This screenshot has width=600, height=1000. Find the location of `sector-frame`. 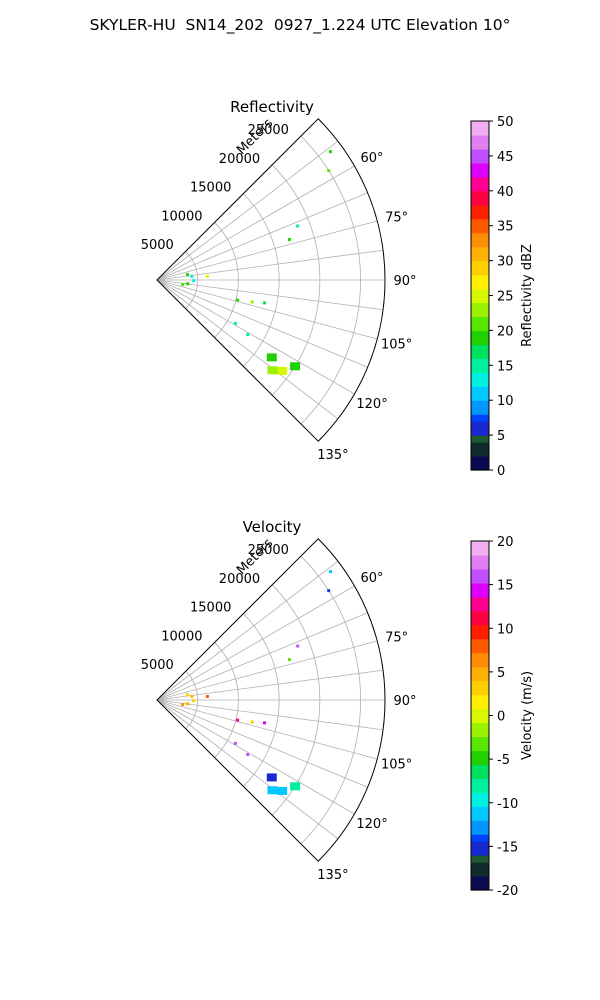

sector-frame is located at coordinates (271, 280).